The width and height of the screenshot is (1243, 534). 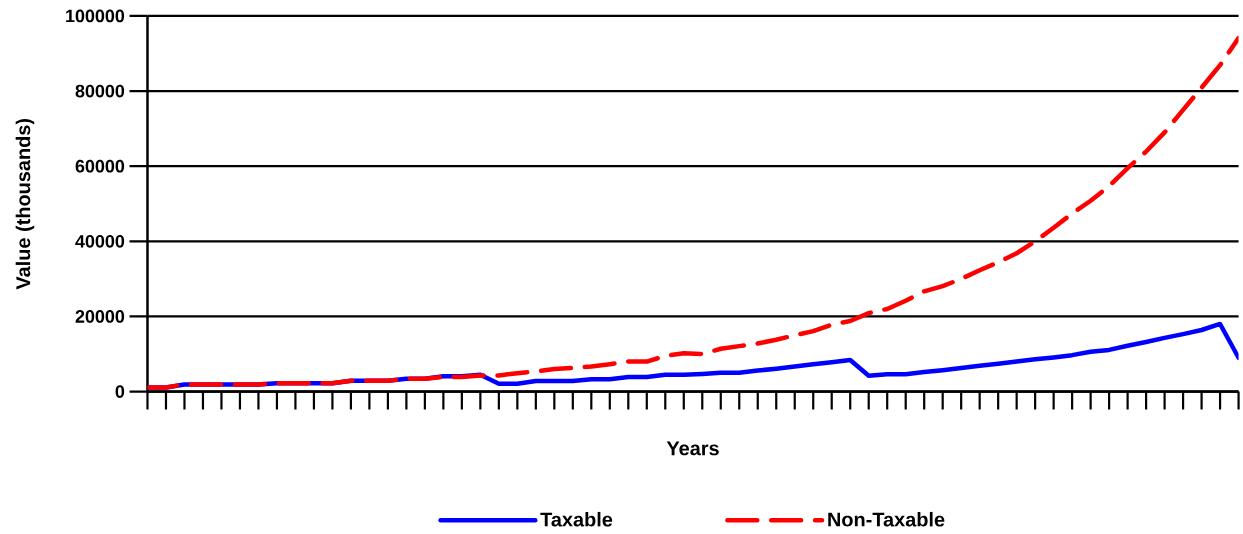 What do you see at coordinates (576, 519) in the screenshot?
I see `legend-label: Taxable` at bounding box center [576, 519].